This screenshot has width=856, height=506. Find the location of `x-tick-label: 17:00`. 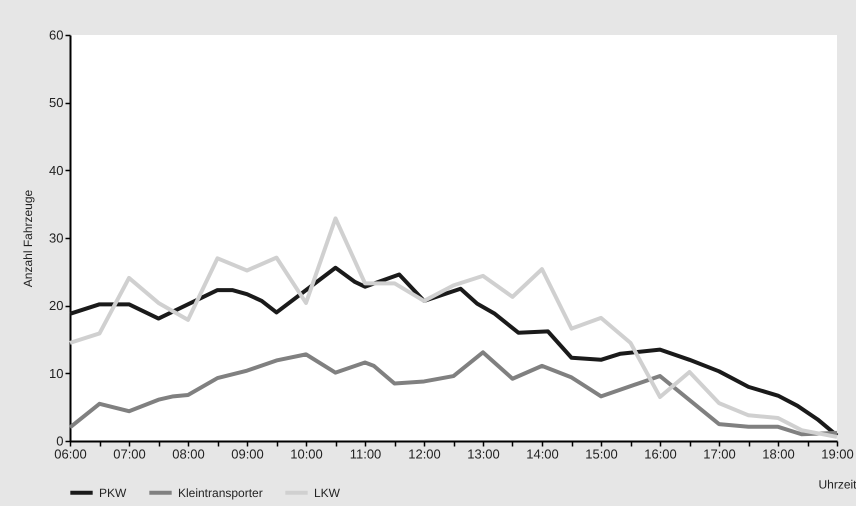

x-tick-label: 17:00 is located at coordinates (719, 454).